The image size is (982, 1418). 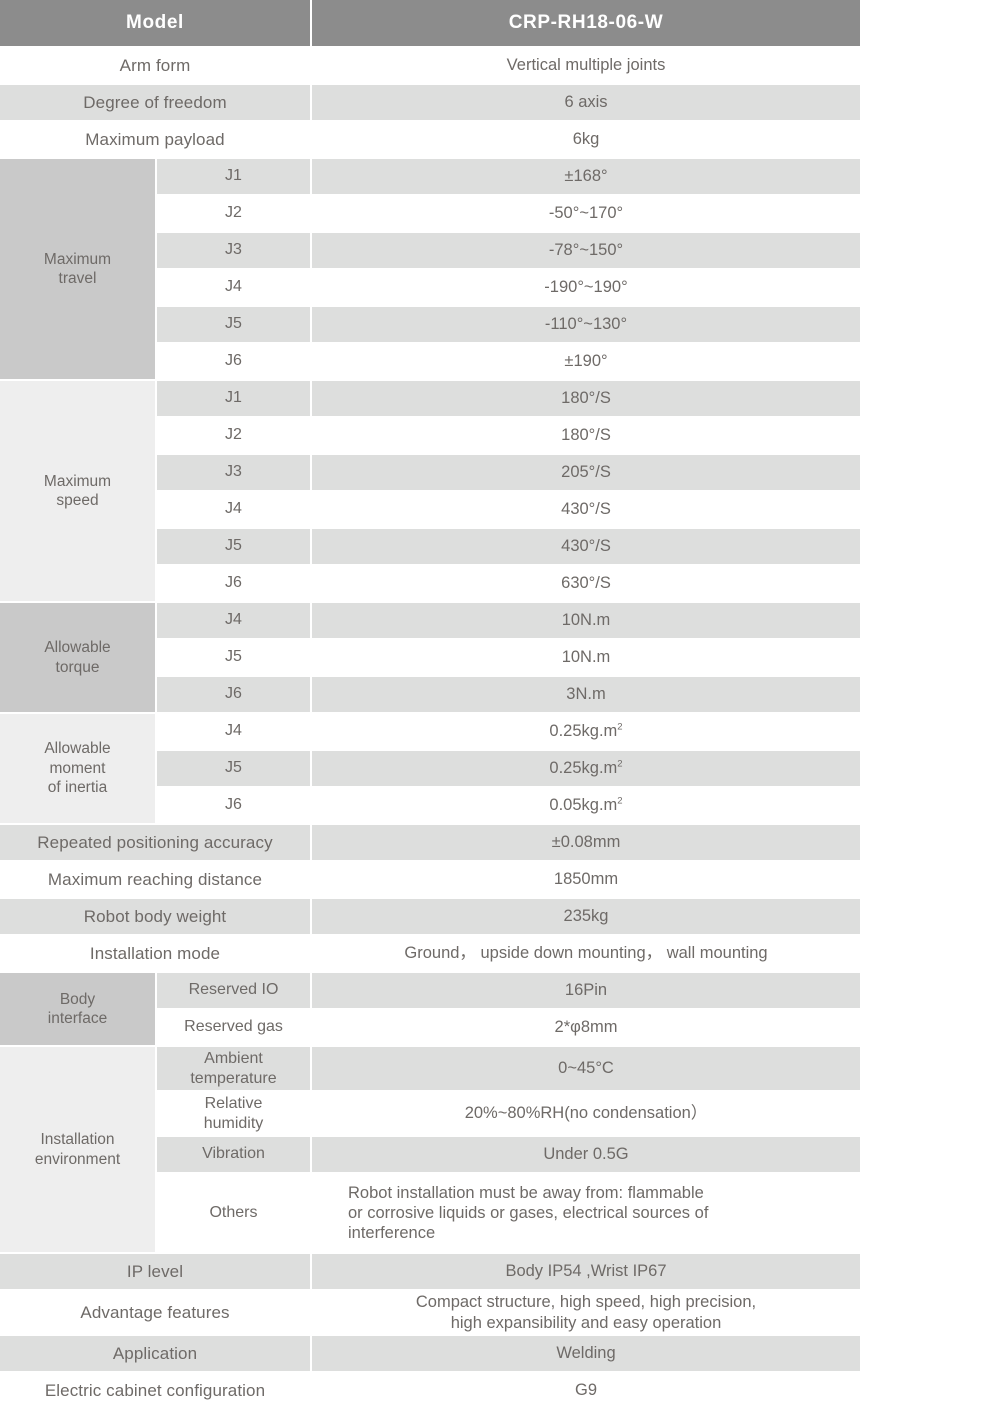 I want to click on value-speed-j2: 180°/S, so click(x=586, y=435).